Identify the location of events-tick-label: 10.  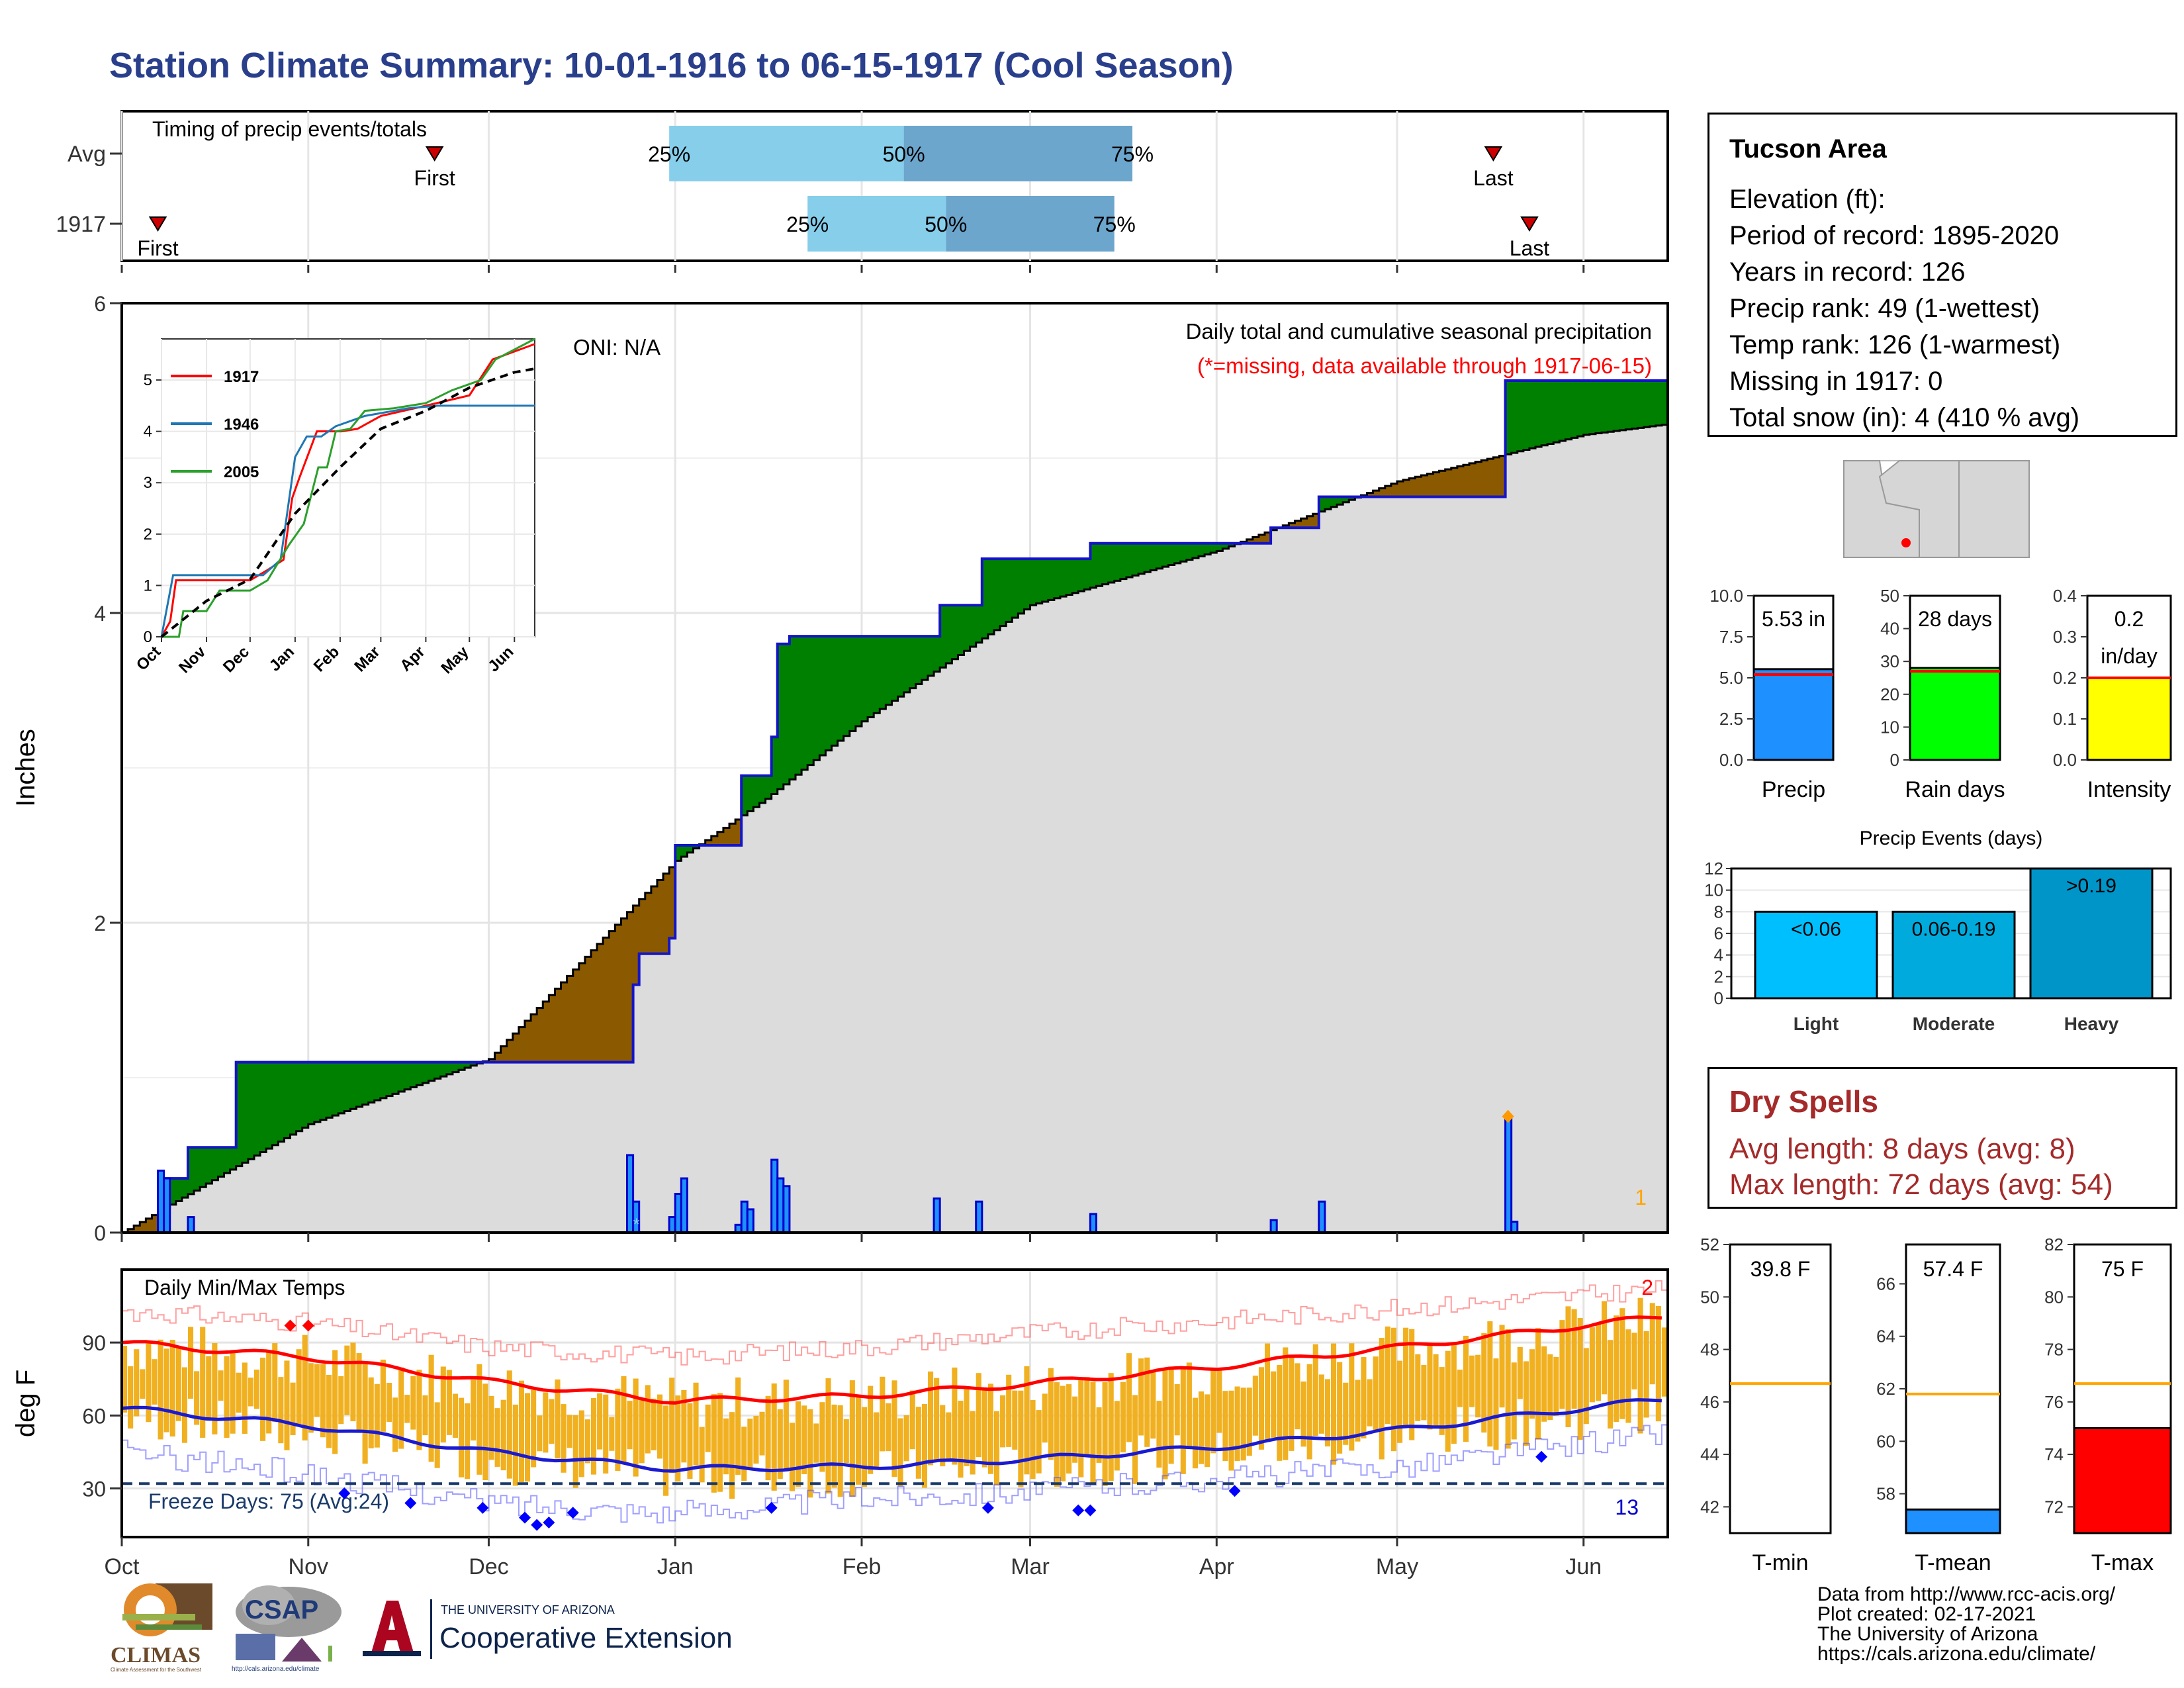
(1713, 890).